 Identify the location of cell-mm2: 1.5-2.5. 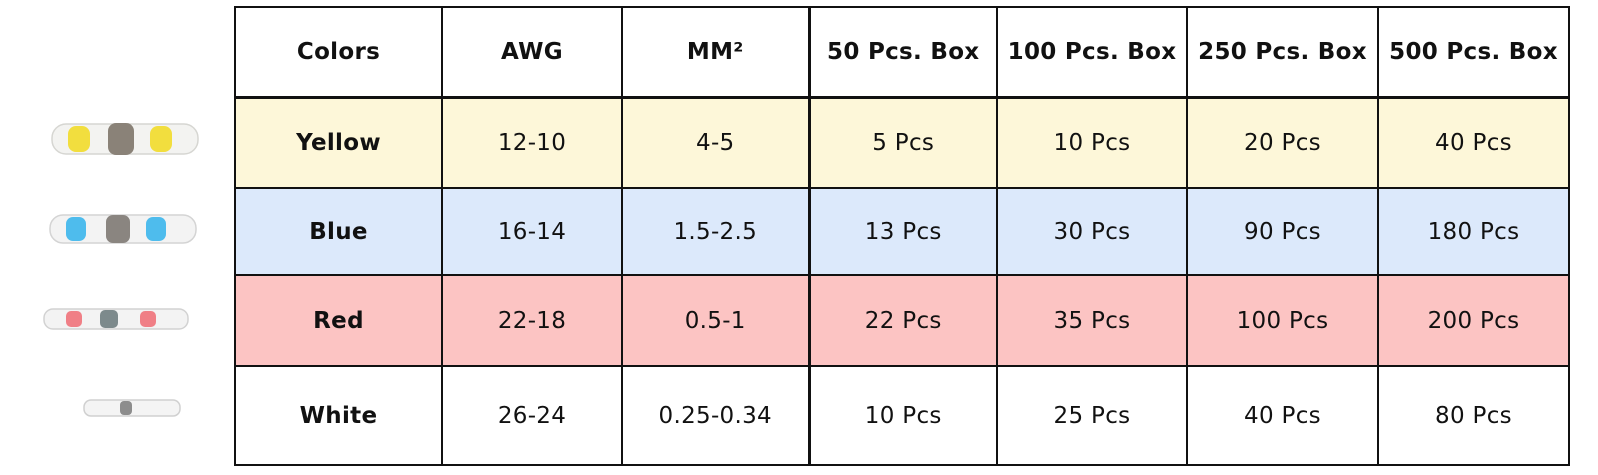
(715, 231).